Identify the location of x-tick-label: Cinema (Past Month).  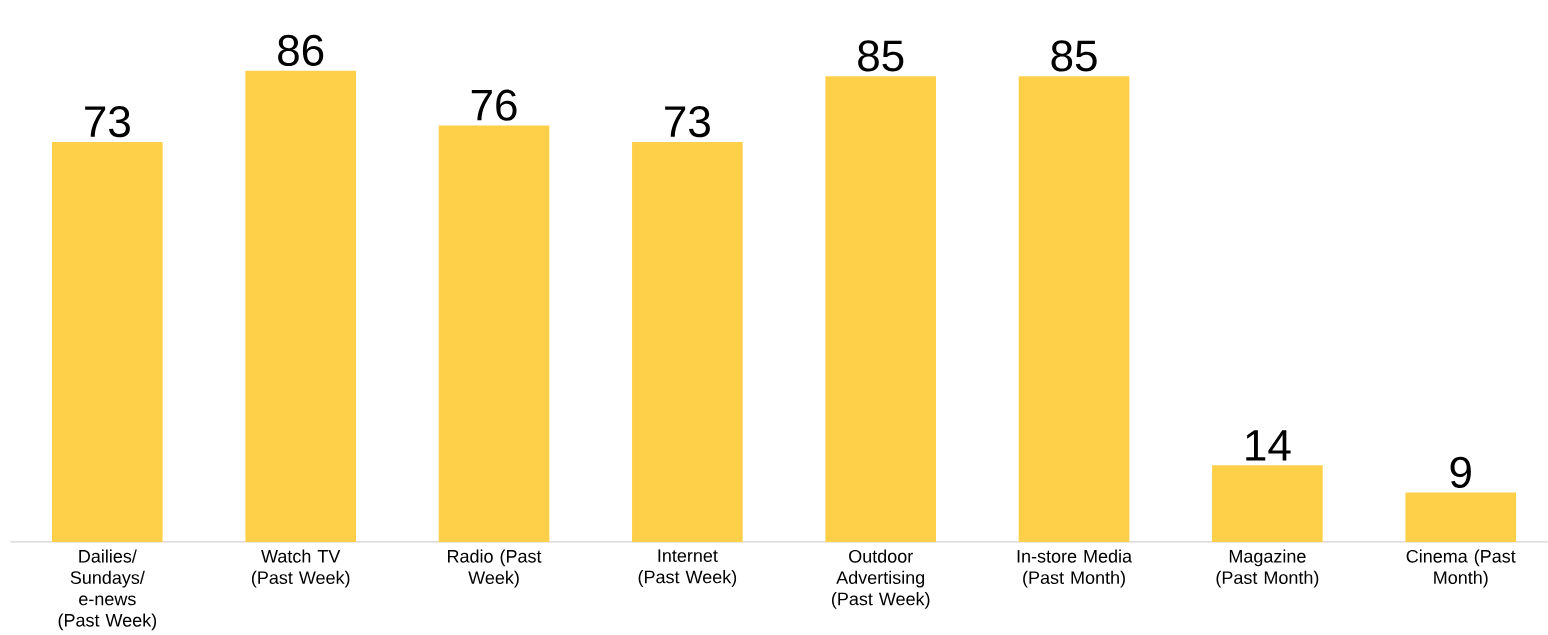
(1461, 568).